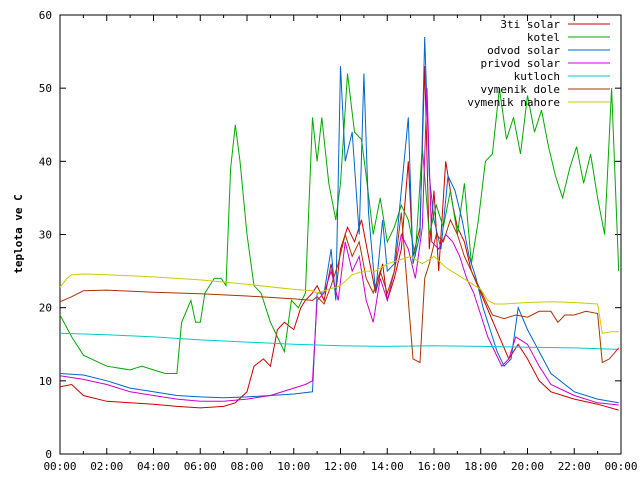 This screenshot has width=640, height=485. I want to click on series-line-kutloch, so click(339, 341).